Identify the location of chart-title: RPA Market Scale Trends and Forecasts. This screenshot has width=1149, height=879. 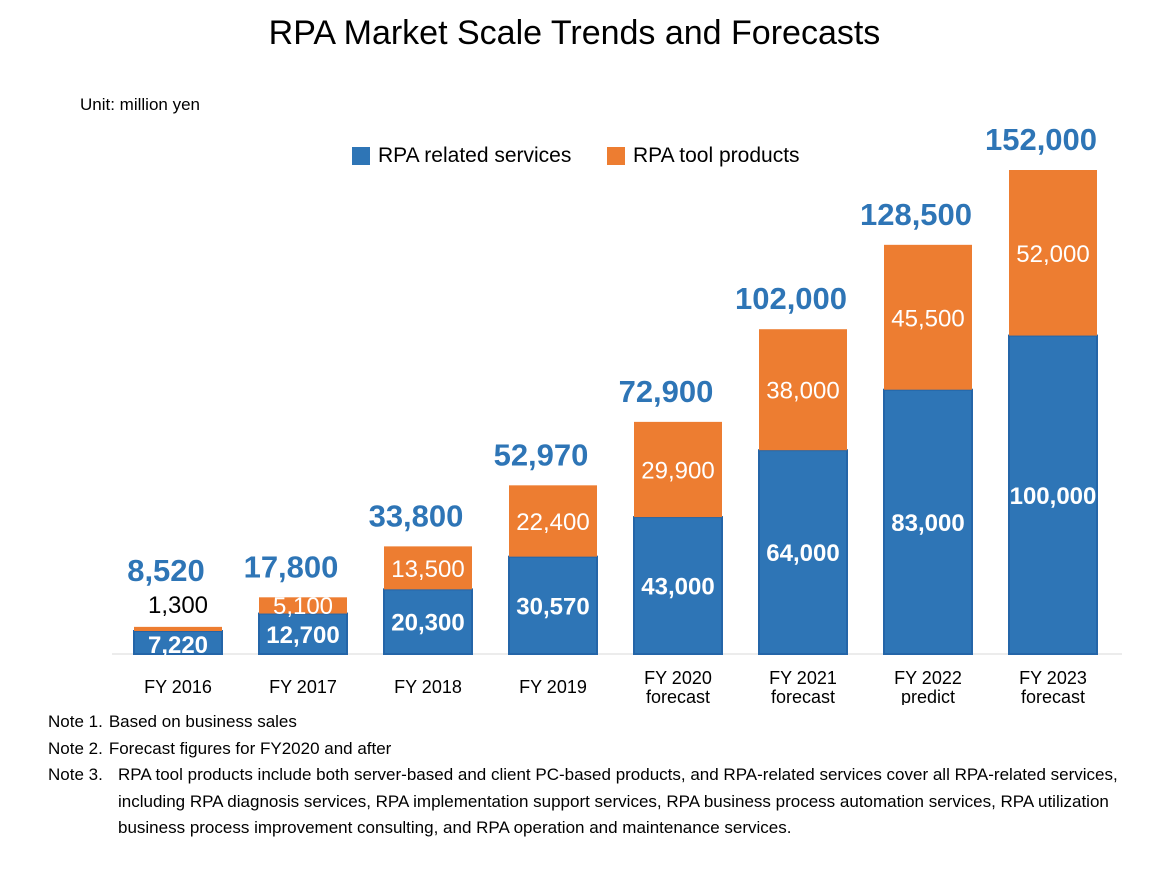
(574, 33).